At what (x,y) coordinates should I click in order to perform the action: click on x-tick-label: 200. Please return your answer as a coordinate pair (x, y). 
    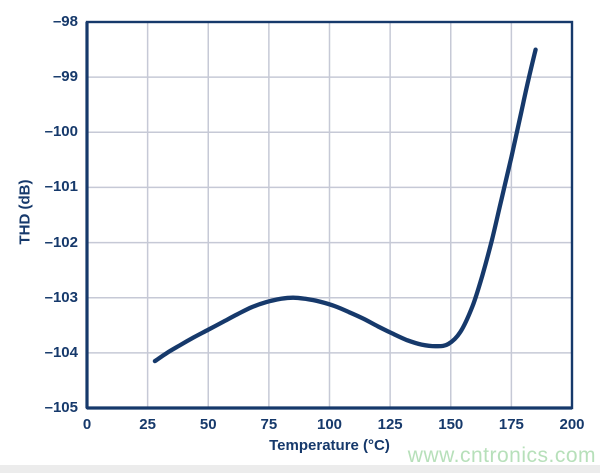
    Looking at the image, I should click on (572, 424).